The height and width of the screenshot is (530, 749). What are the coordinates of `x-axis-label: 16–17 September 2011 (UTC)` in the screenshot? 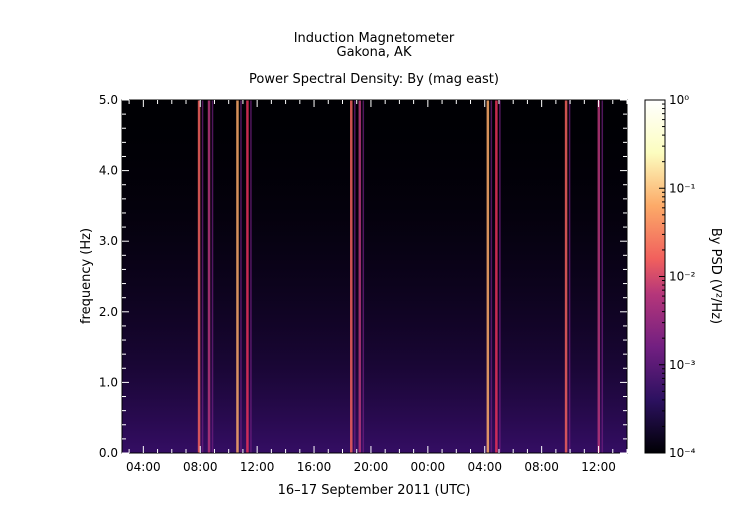 It's located at (374, 490).